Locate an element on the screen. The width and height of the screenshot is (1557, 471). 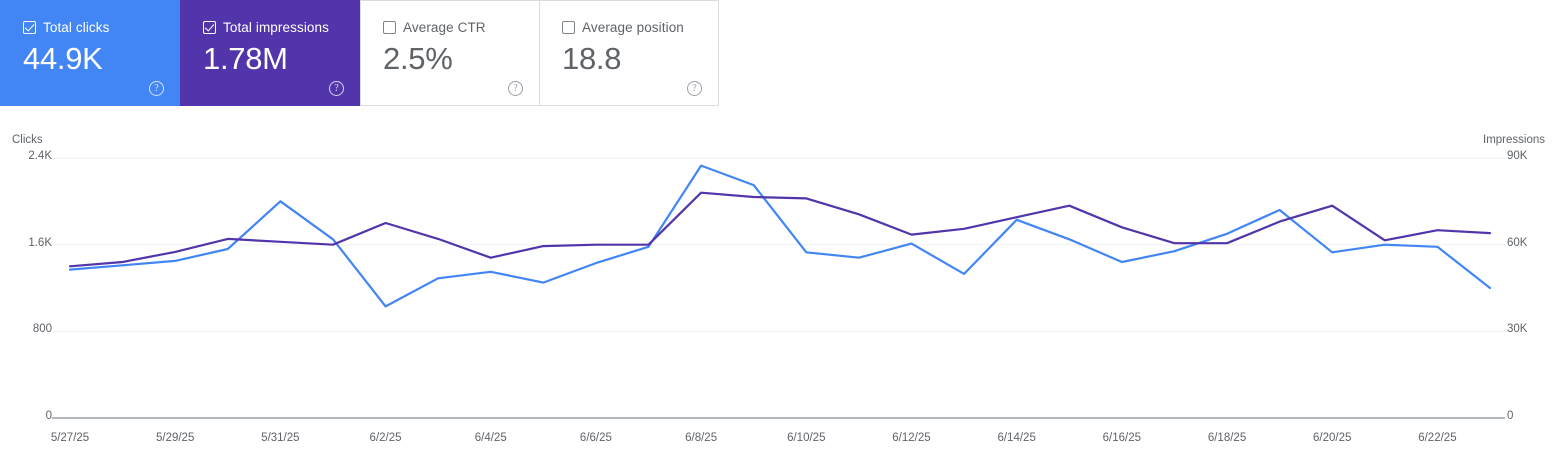
metric-value: 1.78M is located at coordinates (245, 58).